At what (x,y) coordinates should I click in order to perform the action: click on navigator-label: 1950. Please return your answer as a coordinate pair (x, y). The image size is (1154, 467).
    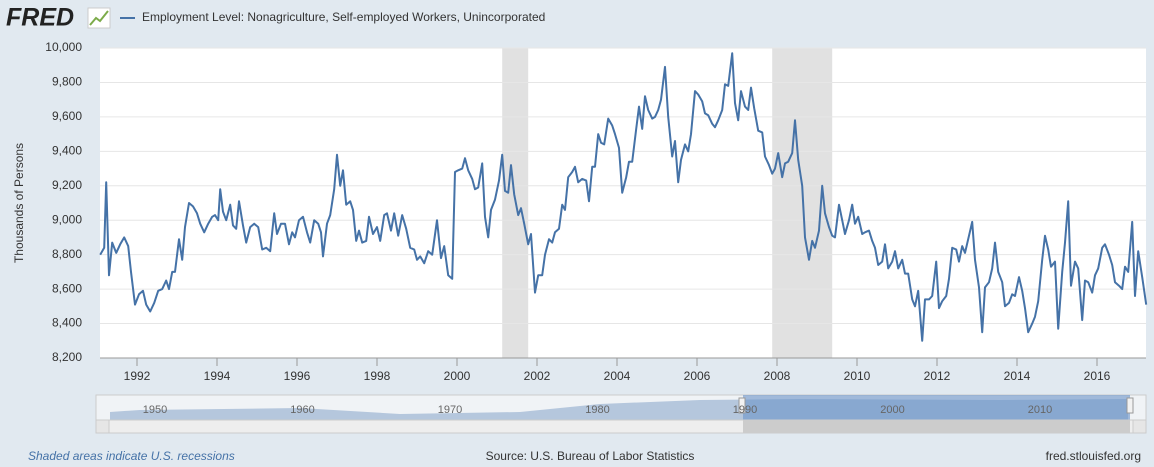
    Looking at the image, I should click on (155, 410).